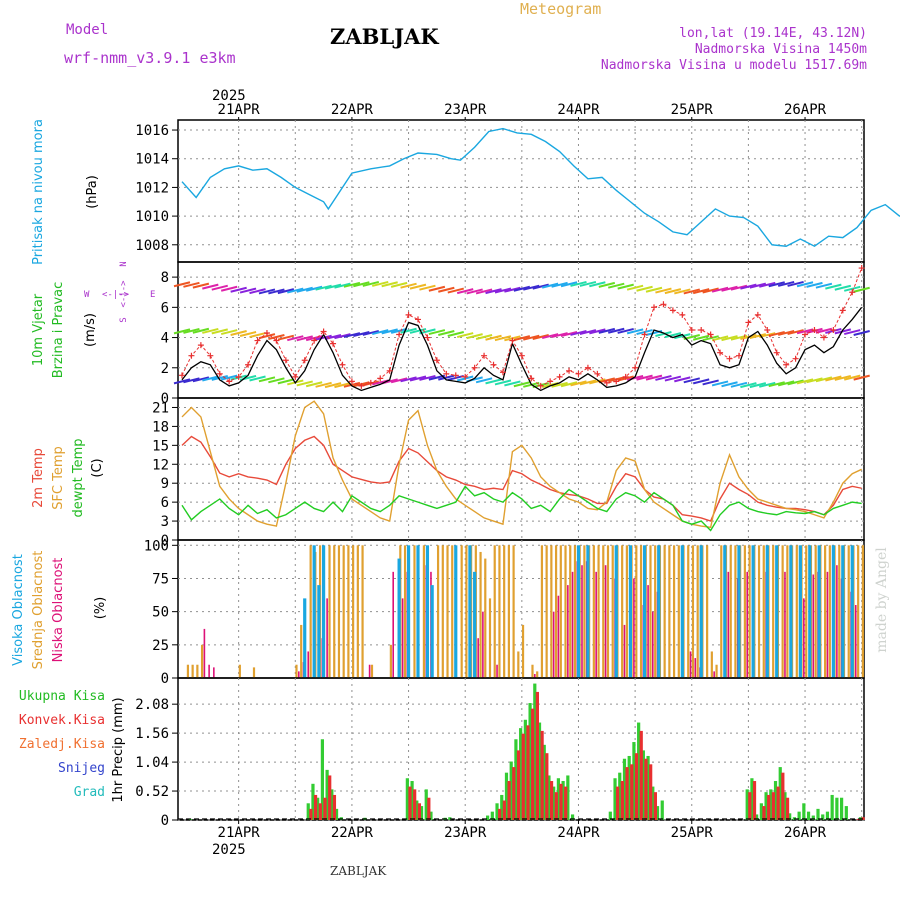  Describe the element at coordinates (152, 246) in the screenshot. I see `ytick-label: 1008` at that location.